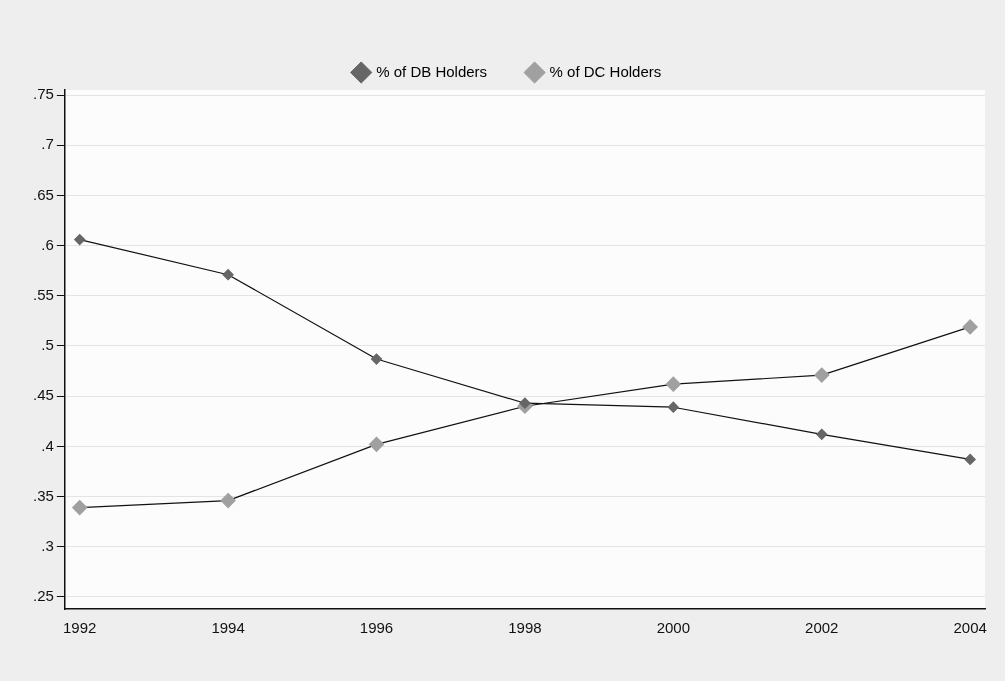 The width and height of the screenshot is (1005, 681). I want to click on y-tick-label: .75, so click(43, 94).